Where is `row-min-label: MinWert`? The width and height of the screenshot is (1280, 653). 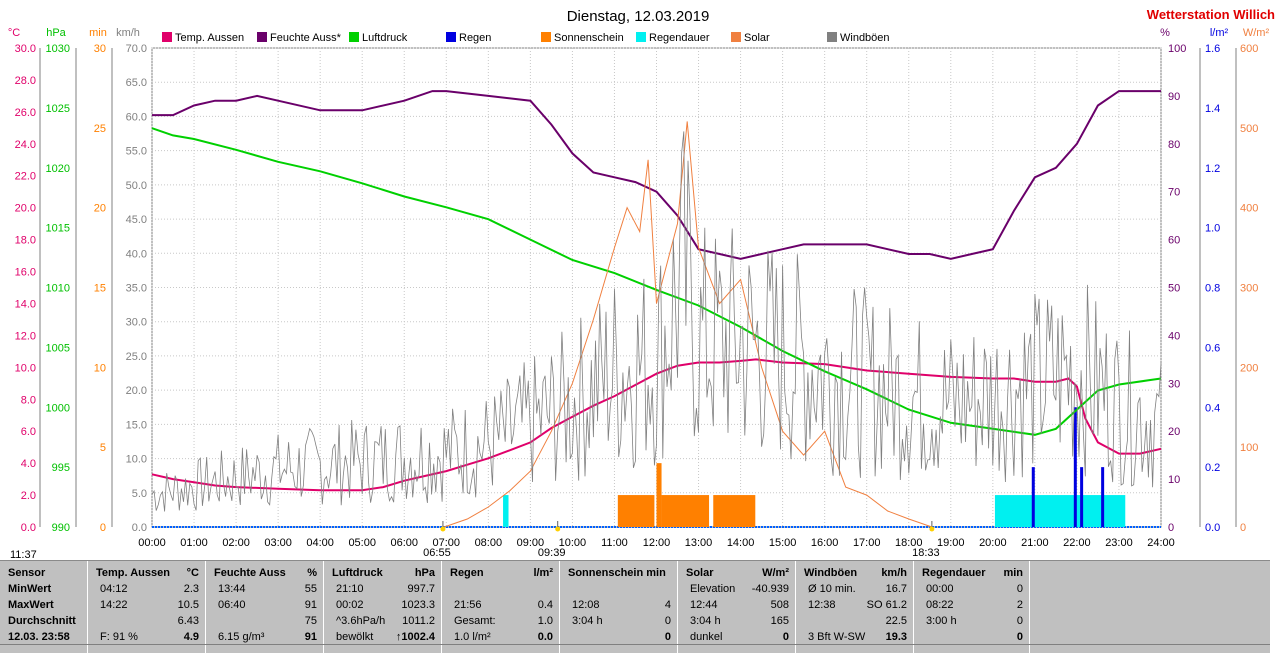
row-min-label: MinWert is located at coordinates (30, 589).